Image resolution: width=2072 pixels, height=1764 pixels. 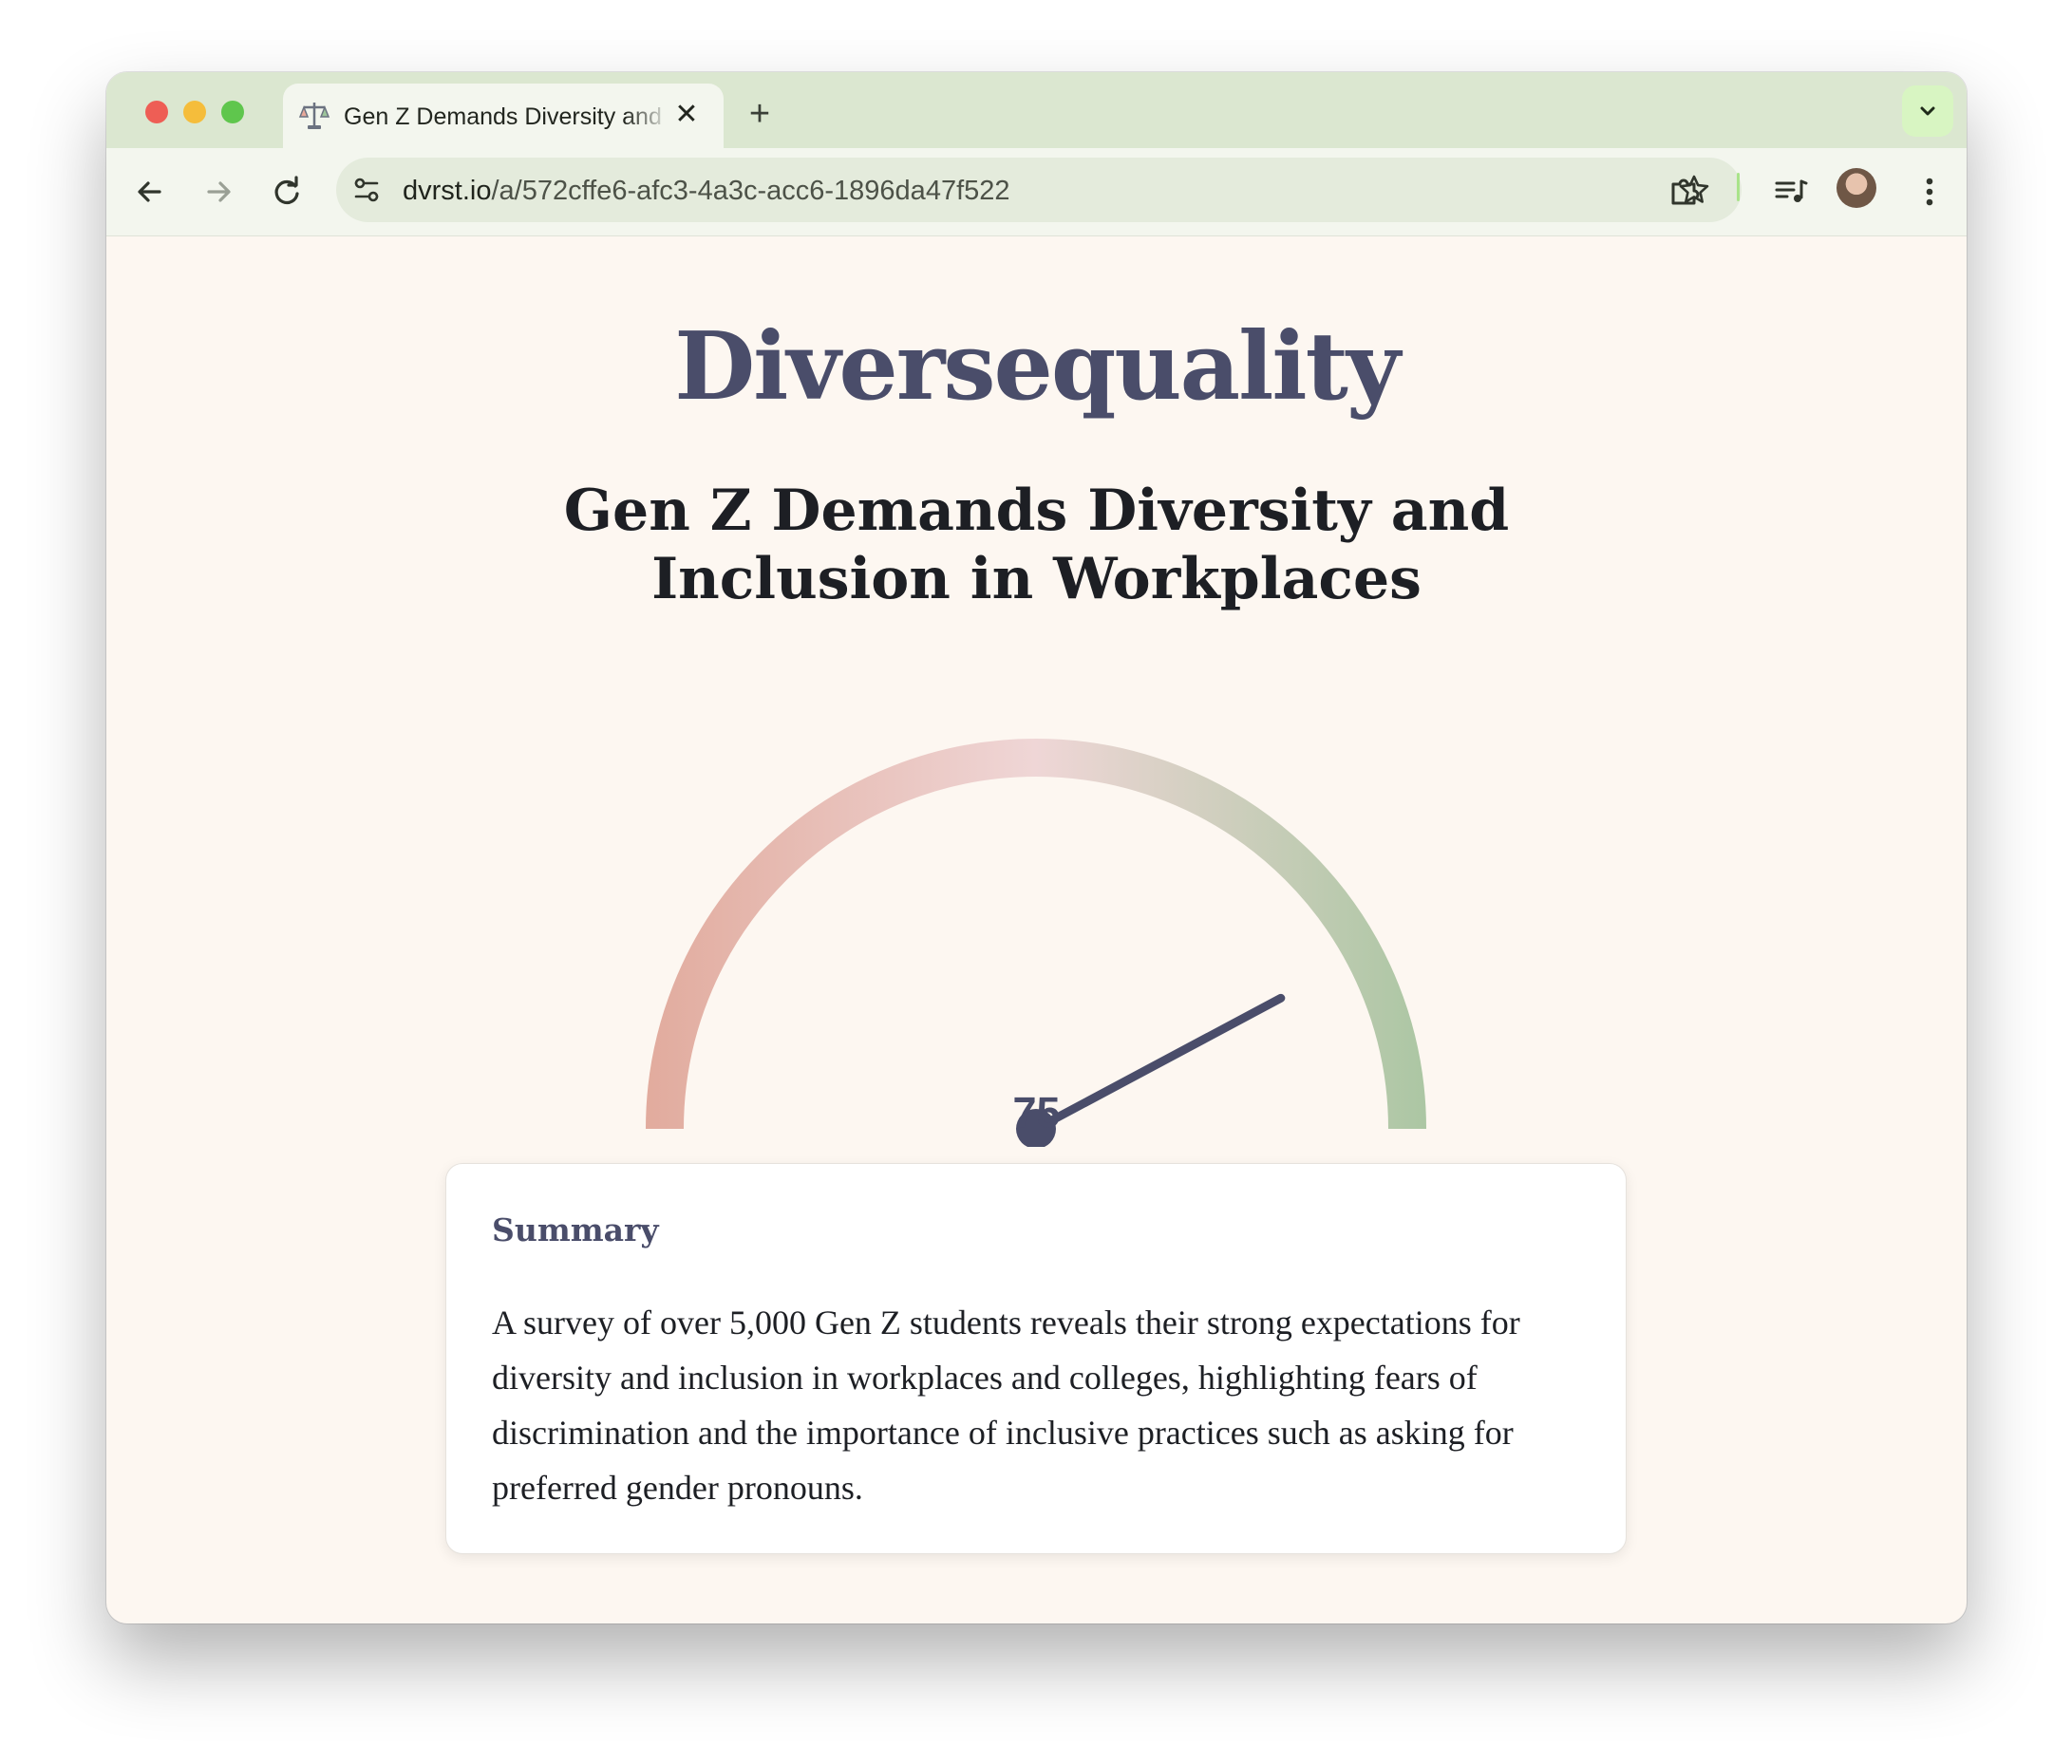 I want to click on playlist-music-icon, so click(x=1791, y=191).